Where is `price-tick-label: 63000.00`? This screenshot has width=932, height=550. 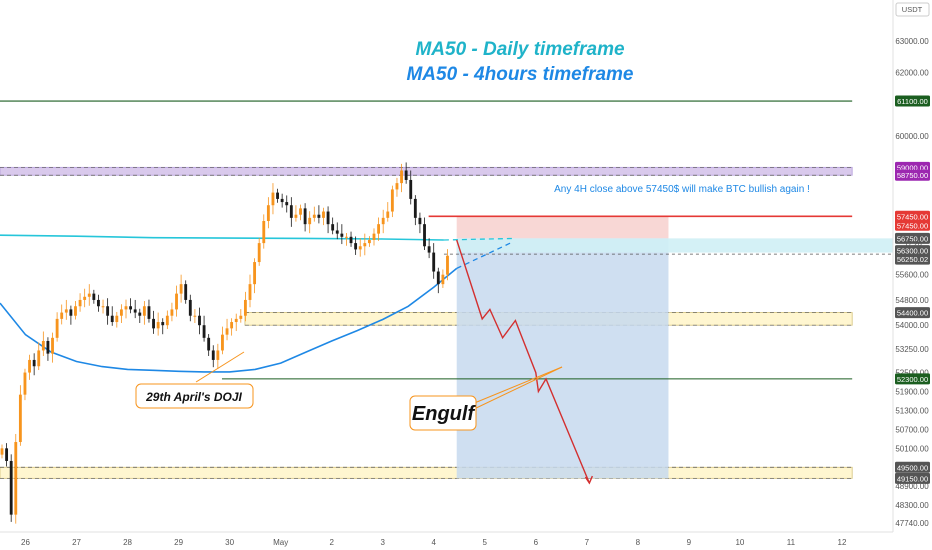
price-tick-label: 63000.00 is located at coordinates (912, 41).